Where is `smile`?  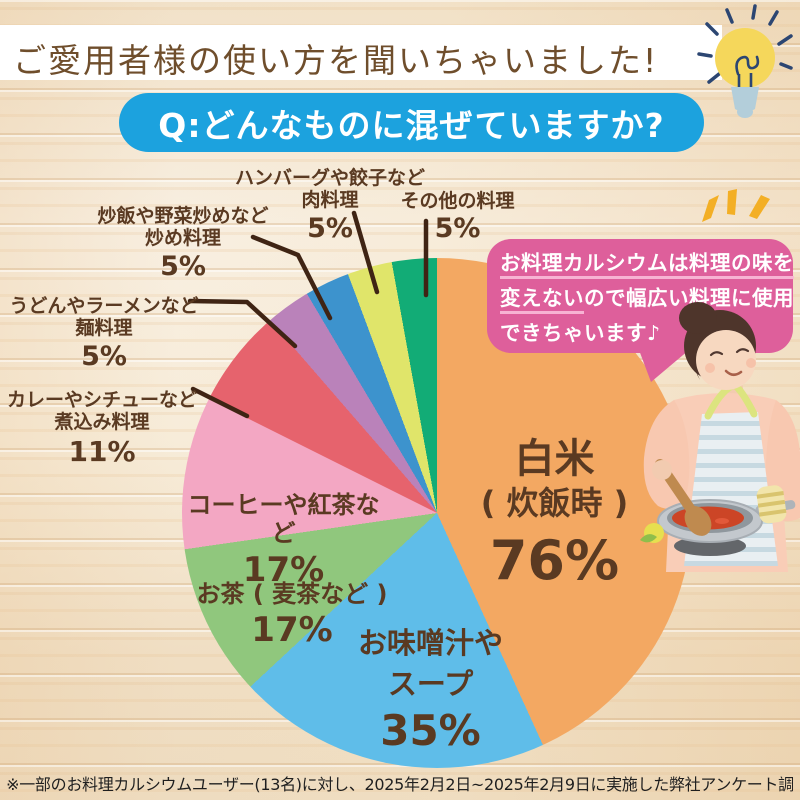 smile is located at coordinates (733, 373).